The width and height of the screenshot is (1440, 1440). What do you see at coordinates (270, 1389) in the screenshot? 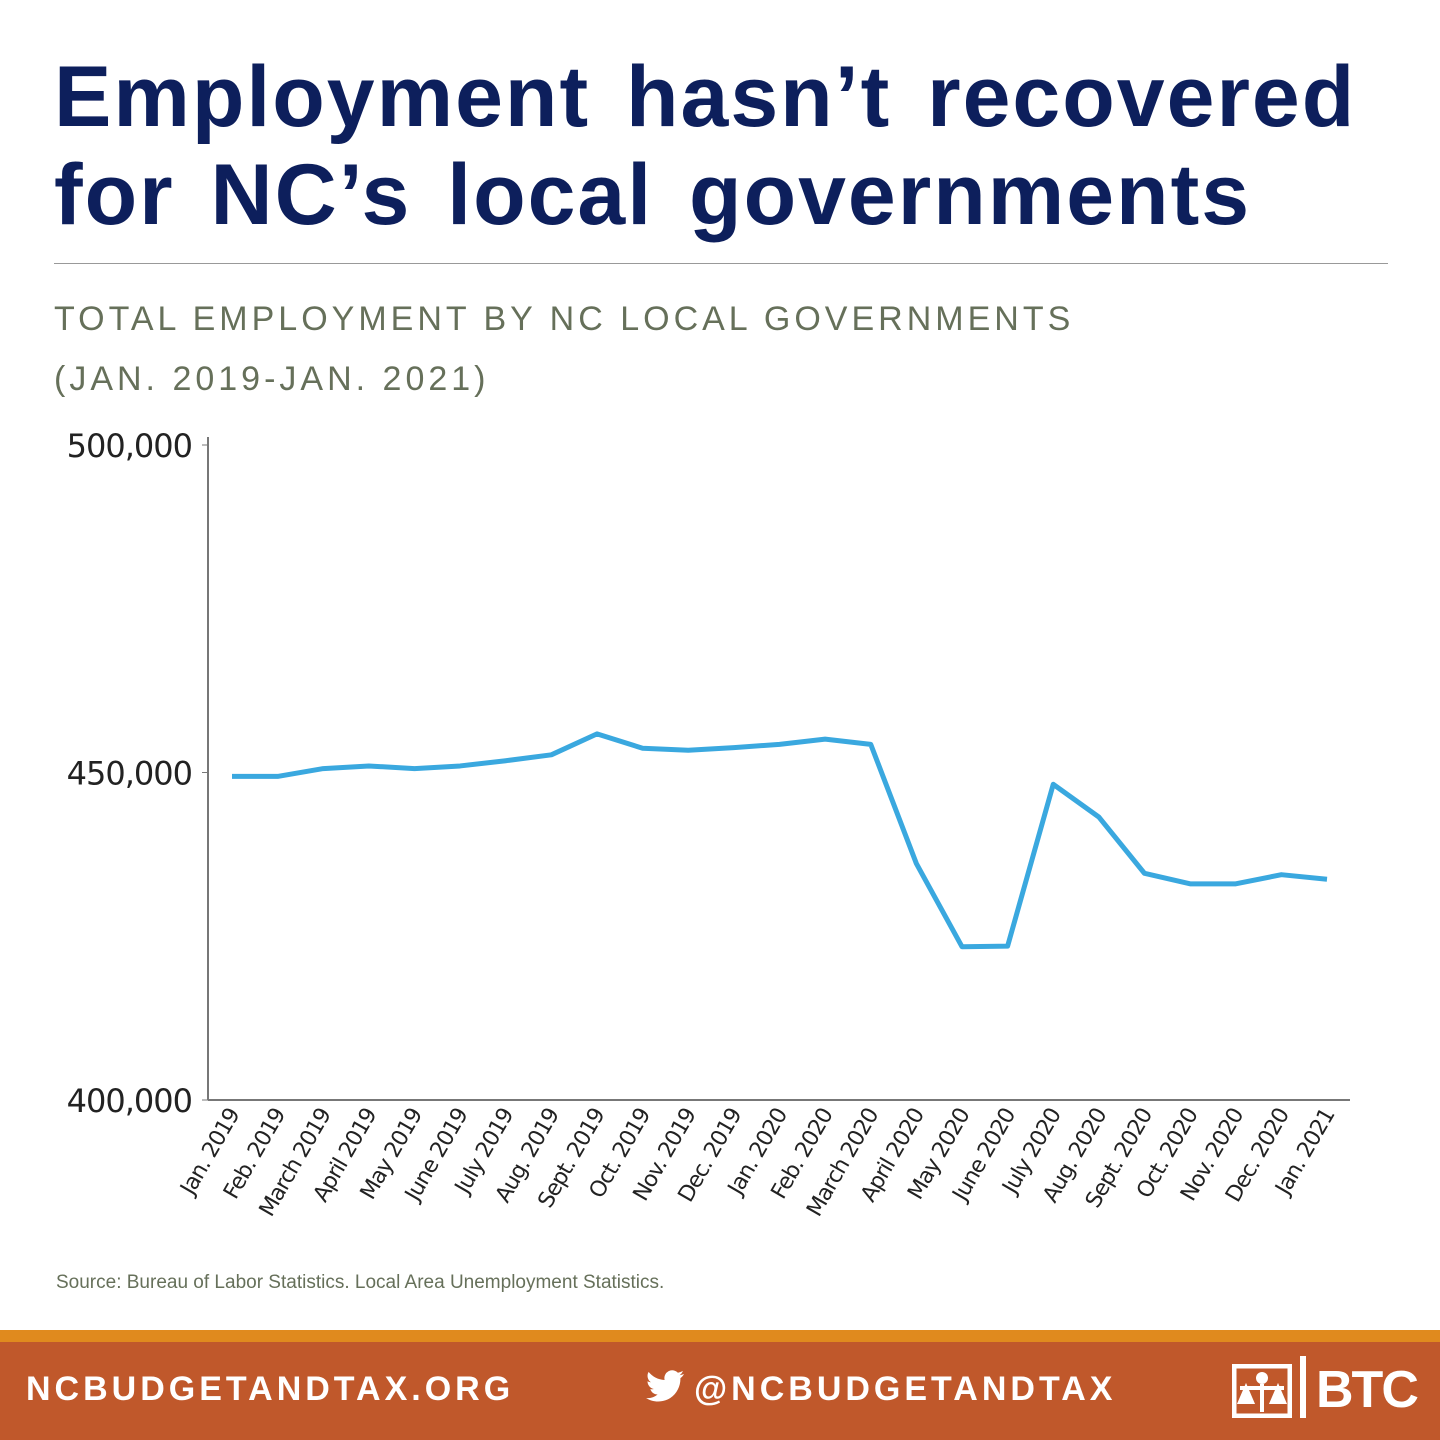
I see `website: NCBUDGETANDTAX.ORG` at bounding box center [270, 1389].